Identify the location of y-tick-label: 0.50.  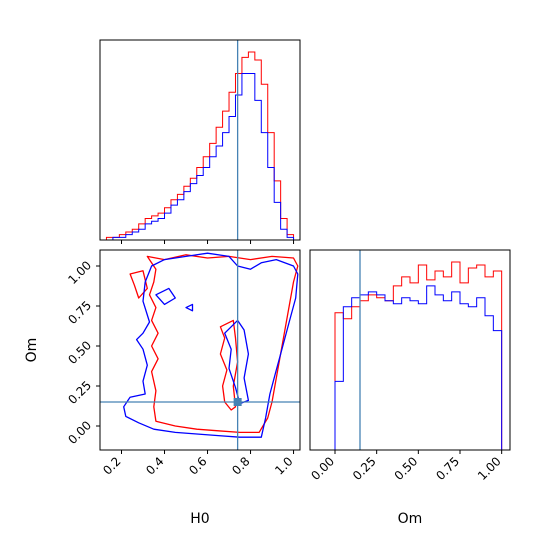
(79, 352).